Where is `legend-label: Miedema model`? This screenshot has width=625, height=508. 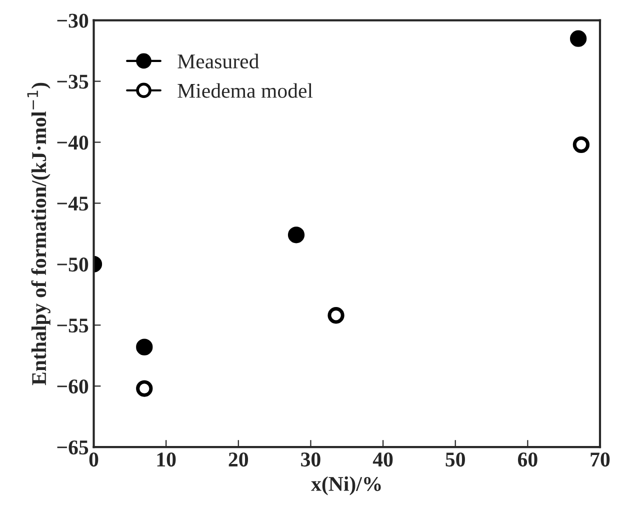 legend-label: Miedema model is located at coordinates (245, 90).